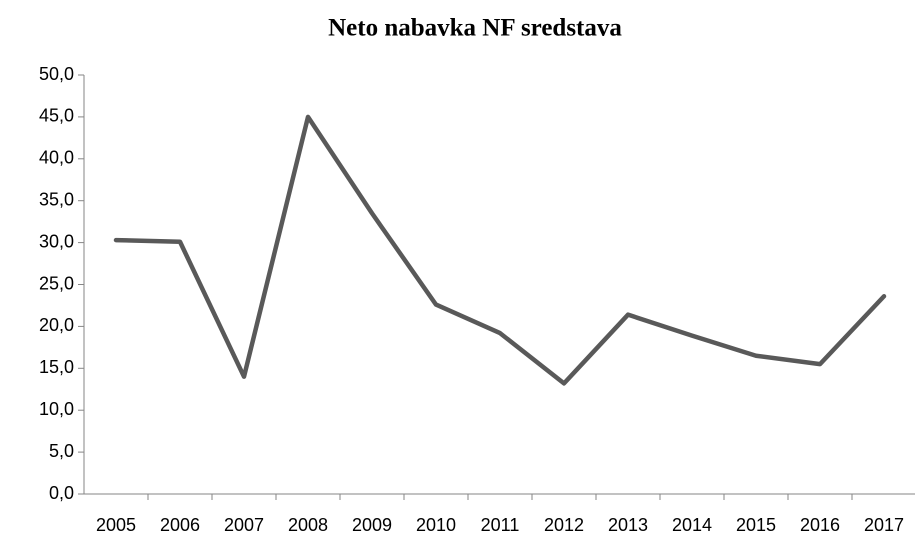 This screenshot has height=540, width=915. Describe the element at coordinates (180, 525) in the screenshot. I see `x-tick-label: 2006` at that location.